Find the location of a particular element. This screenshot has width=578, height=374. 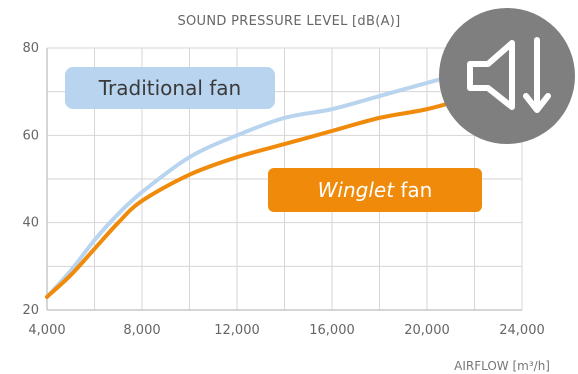

legend-winglet-label: Winglet fan is located at coordinates (375, 190).